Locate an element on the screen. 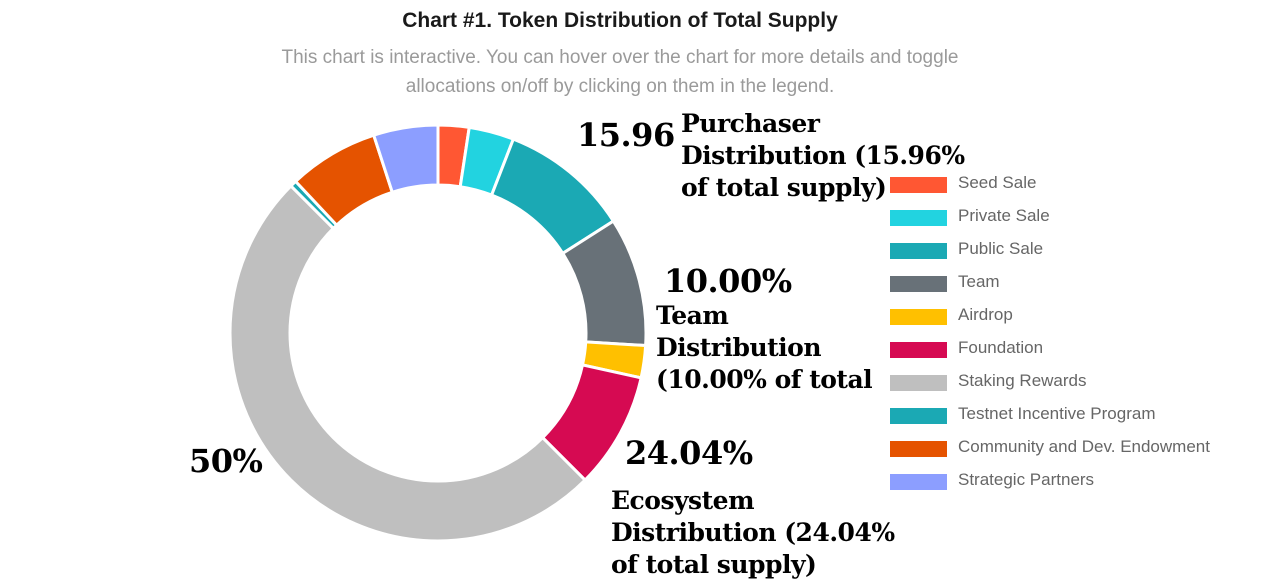 The height and width of the screenshot is (581, 1283). legend-item-airdrop: Airdrop is located at coordinates (1050, 321).